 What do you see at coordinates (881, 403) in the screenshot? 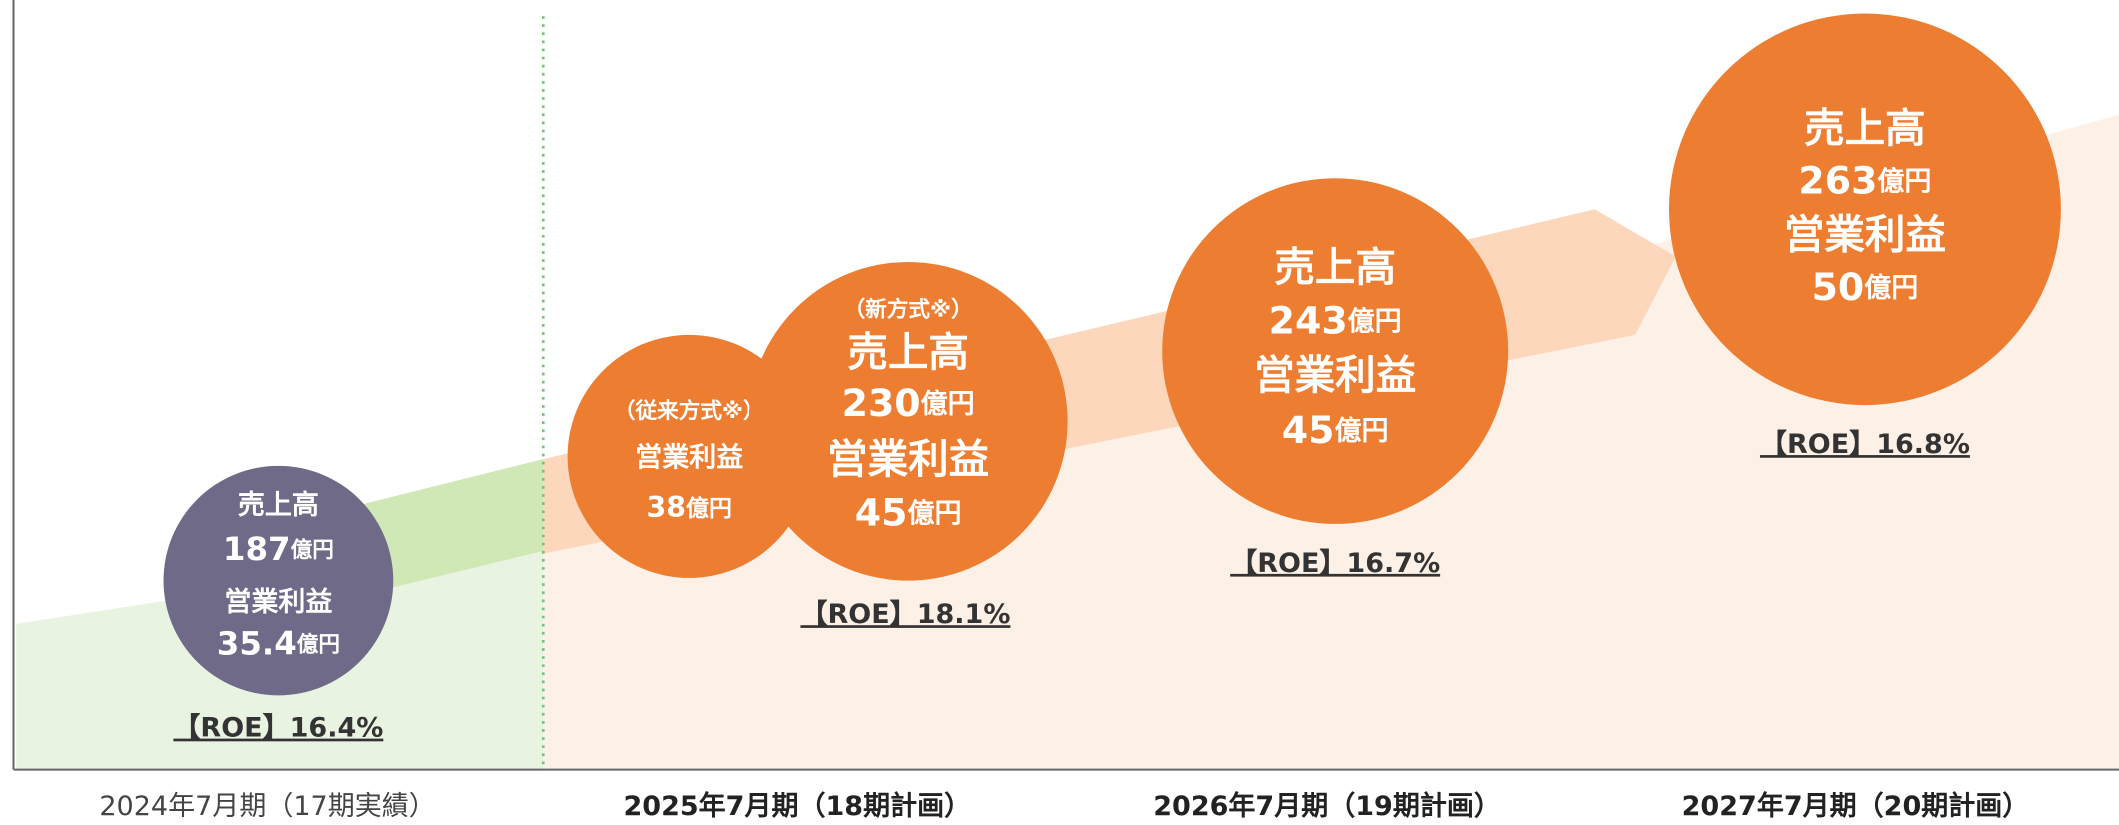
I see `item-value: 230` at bounding box center [881, 403].